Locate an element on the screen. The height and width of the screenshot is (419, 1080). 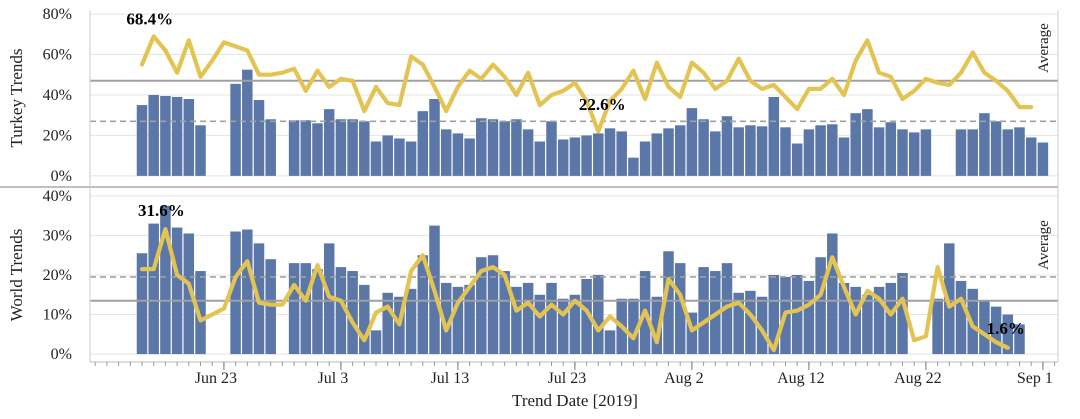
world-y-tick-label: 20% is located at coordinates (57, 275).